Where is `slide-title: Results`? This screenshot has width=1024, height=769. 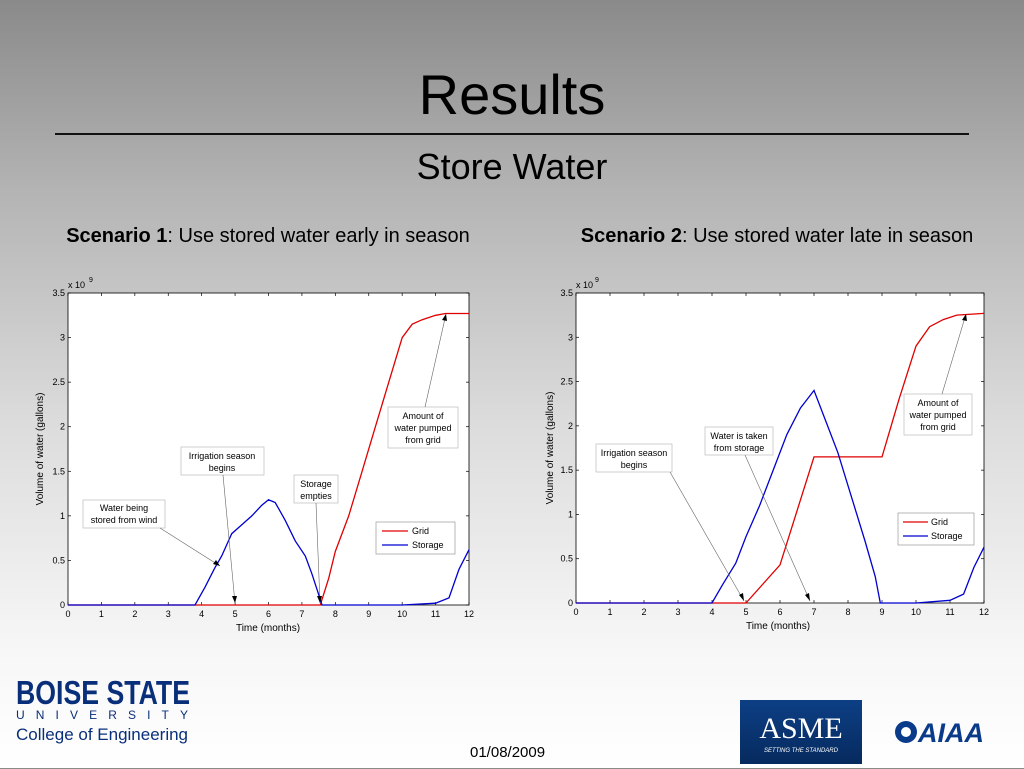
slide-title: Results is located at coordinates (512, 94).